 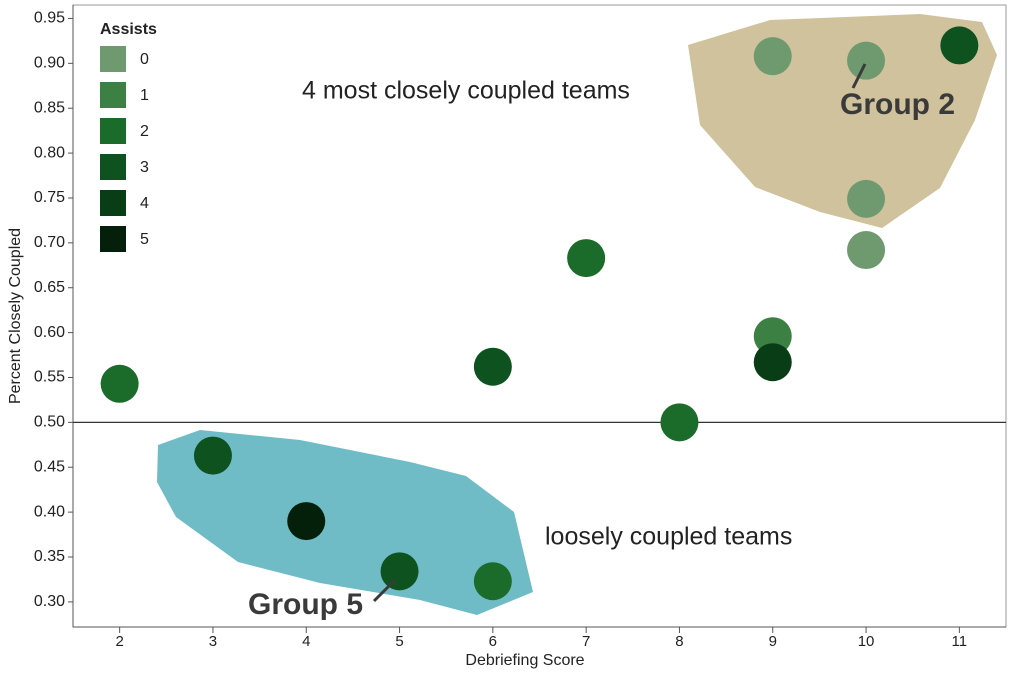 What do you see at coordinates (399, 641) in the screenshot?
I see `x-tick-label: 5` at bounding box center [399, 641].